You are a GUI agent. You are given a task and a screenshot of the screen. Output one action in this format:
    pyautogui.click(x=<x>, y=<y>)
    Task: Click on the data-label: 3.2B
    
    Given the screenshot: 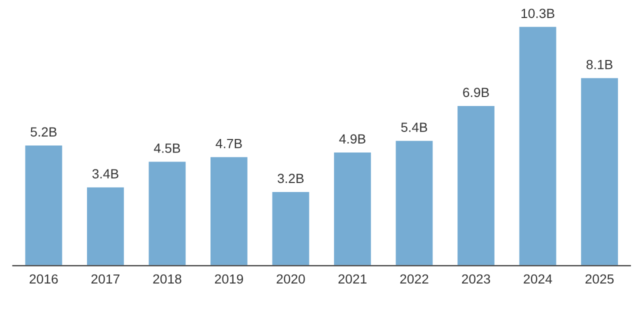 What is the action you would take?
    pyautogui.click(x=291, y=179)
    